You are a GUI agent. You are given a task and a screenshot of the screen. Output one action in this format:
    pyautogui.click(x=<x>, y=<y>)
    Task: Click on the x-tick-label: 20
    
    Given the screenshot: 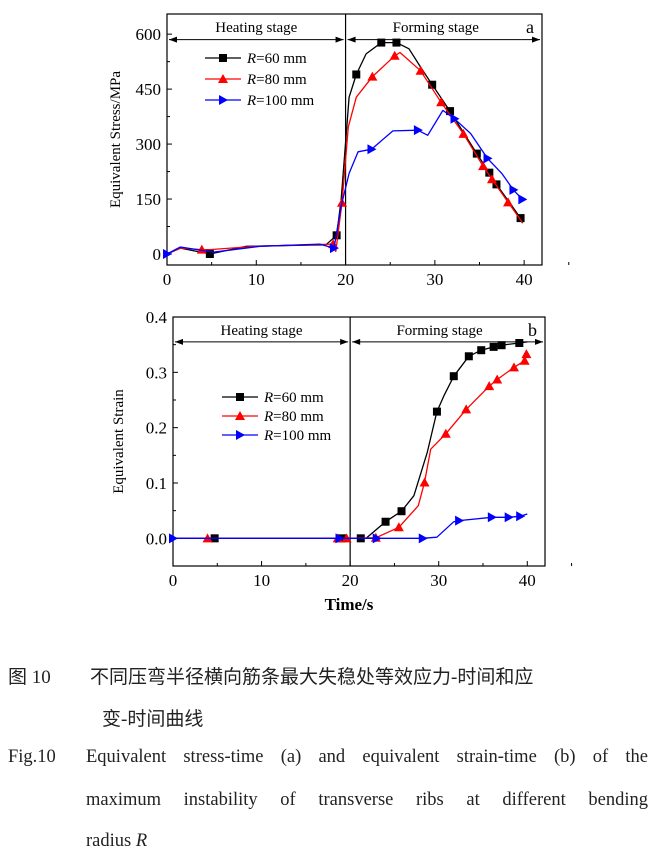 What is the action you would take?
    pyautogui.click(x=345, y=279)
    